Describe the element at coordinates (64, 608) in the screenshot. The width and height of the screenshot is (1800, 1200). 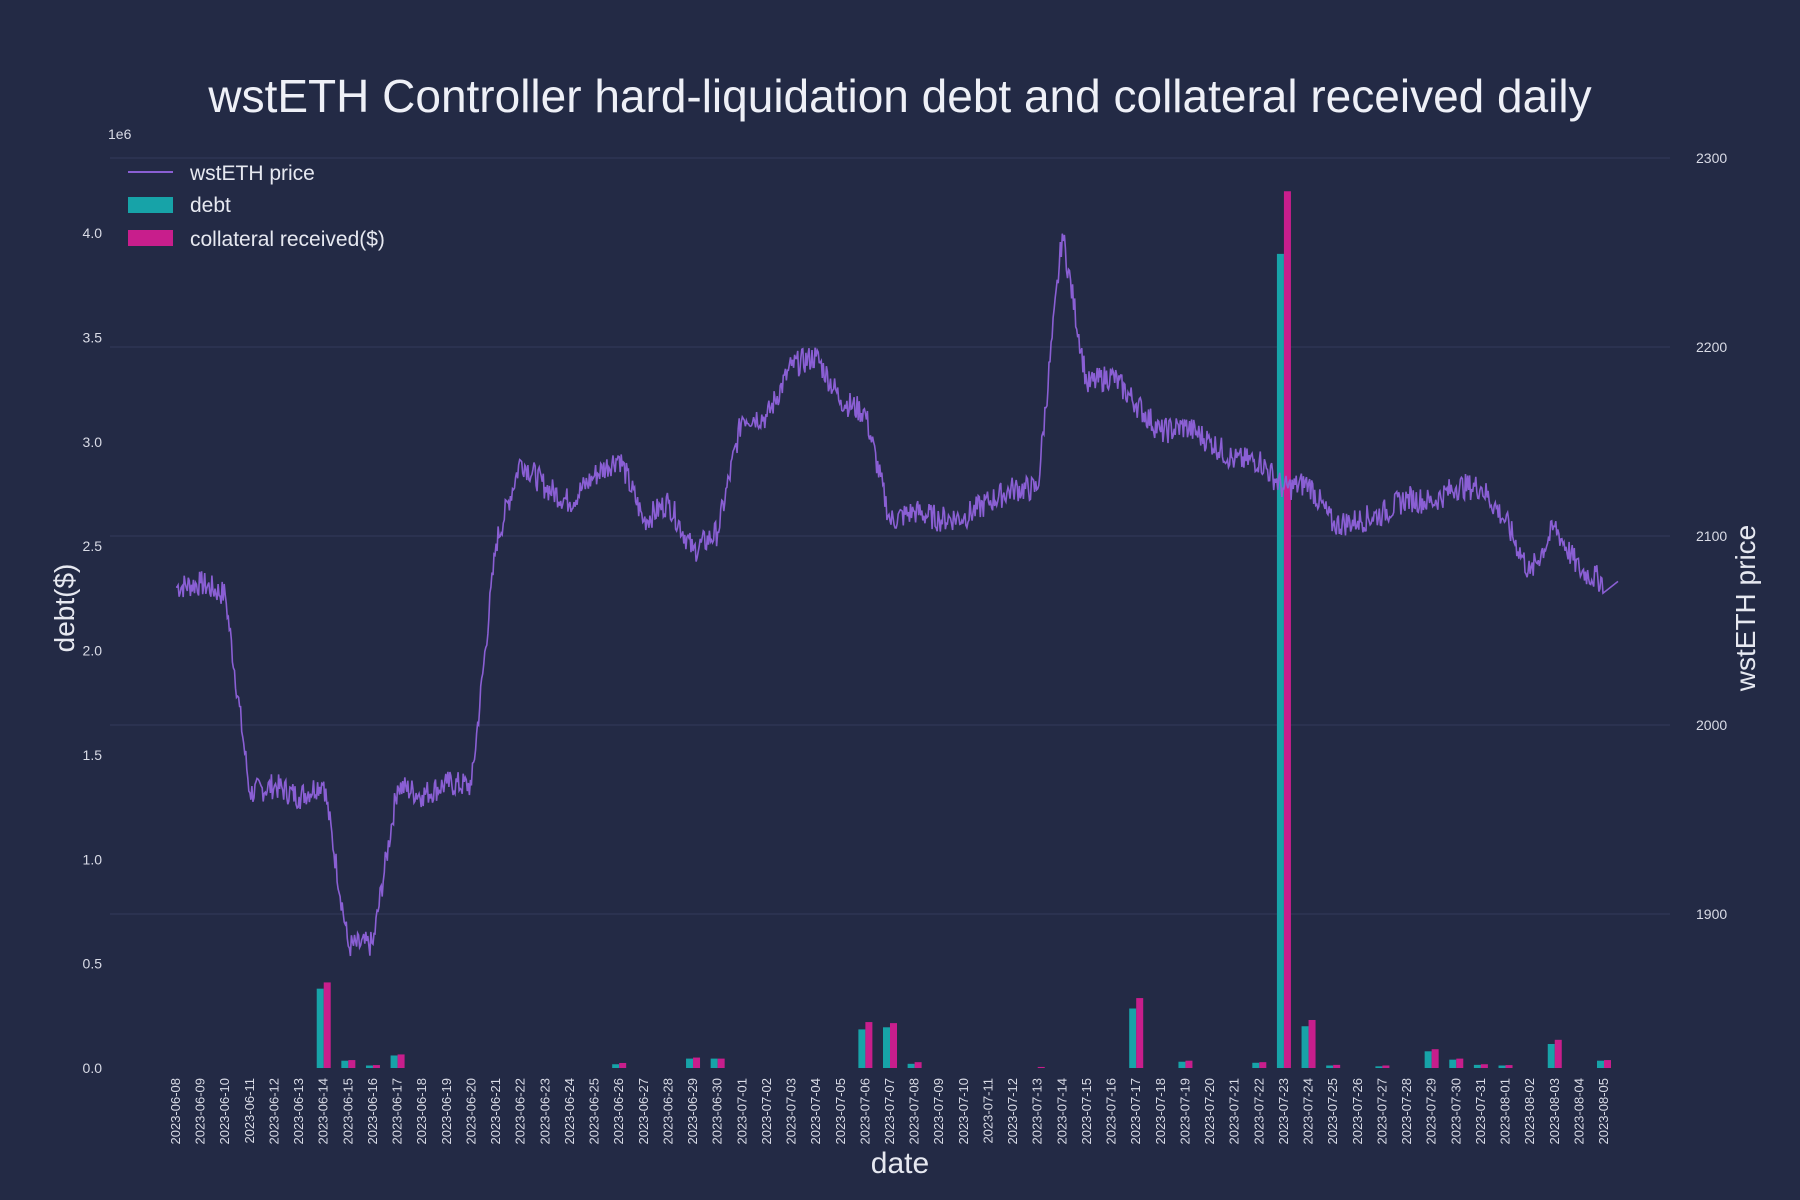
I see `y-axis-label: debt($)` at that location.